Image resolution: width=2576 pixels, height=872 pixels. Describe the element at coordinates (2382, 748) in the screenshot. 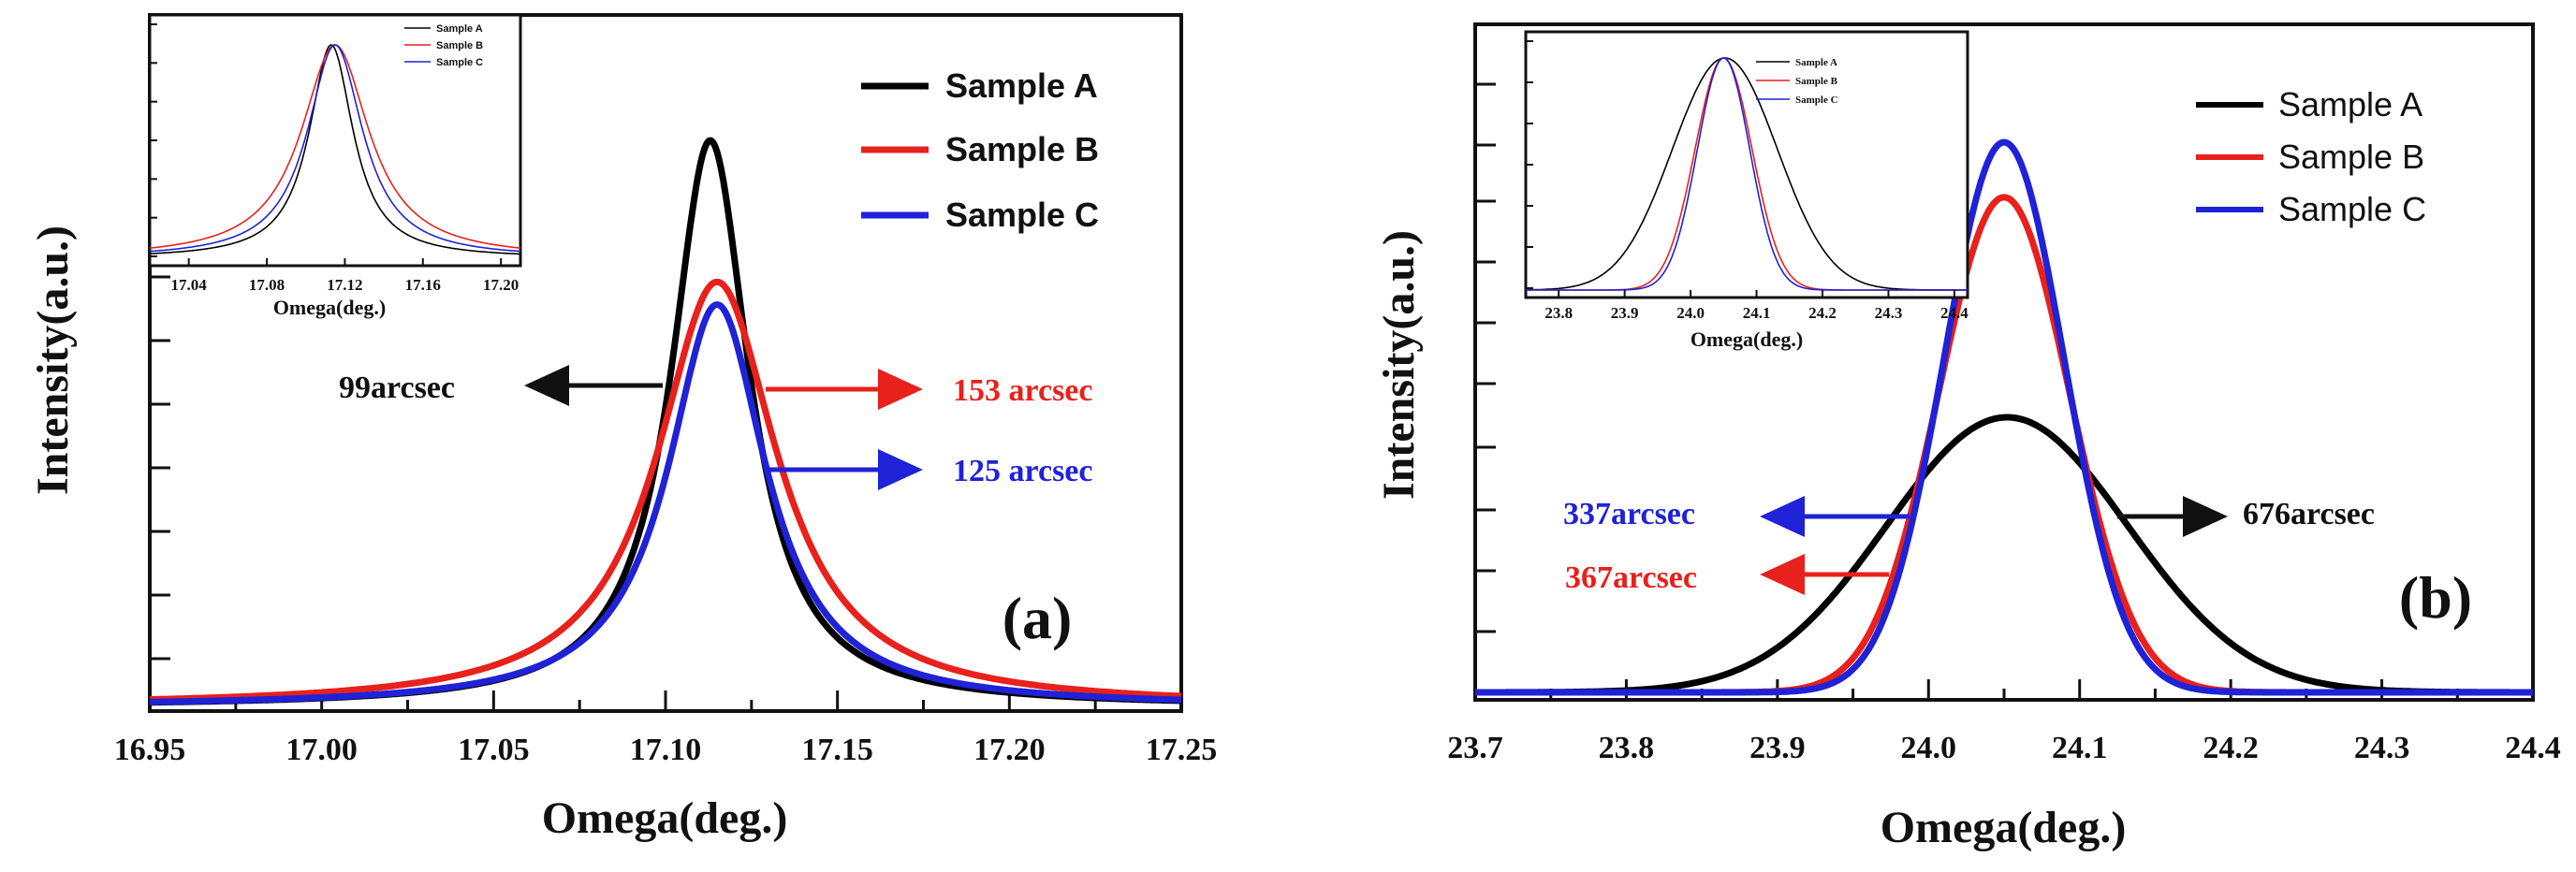

I see `x-tick-label: 24.3` at that location.